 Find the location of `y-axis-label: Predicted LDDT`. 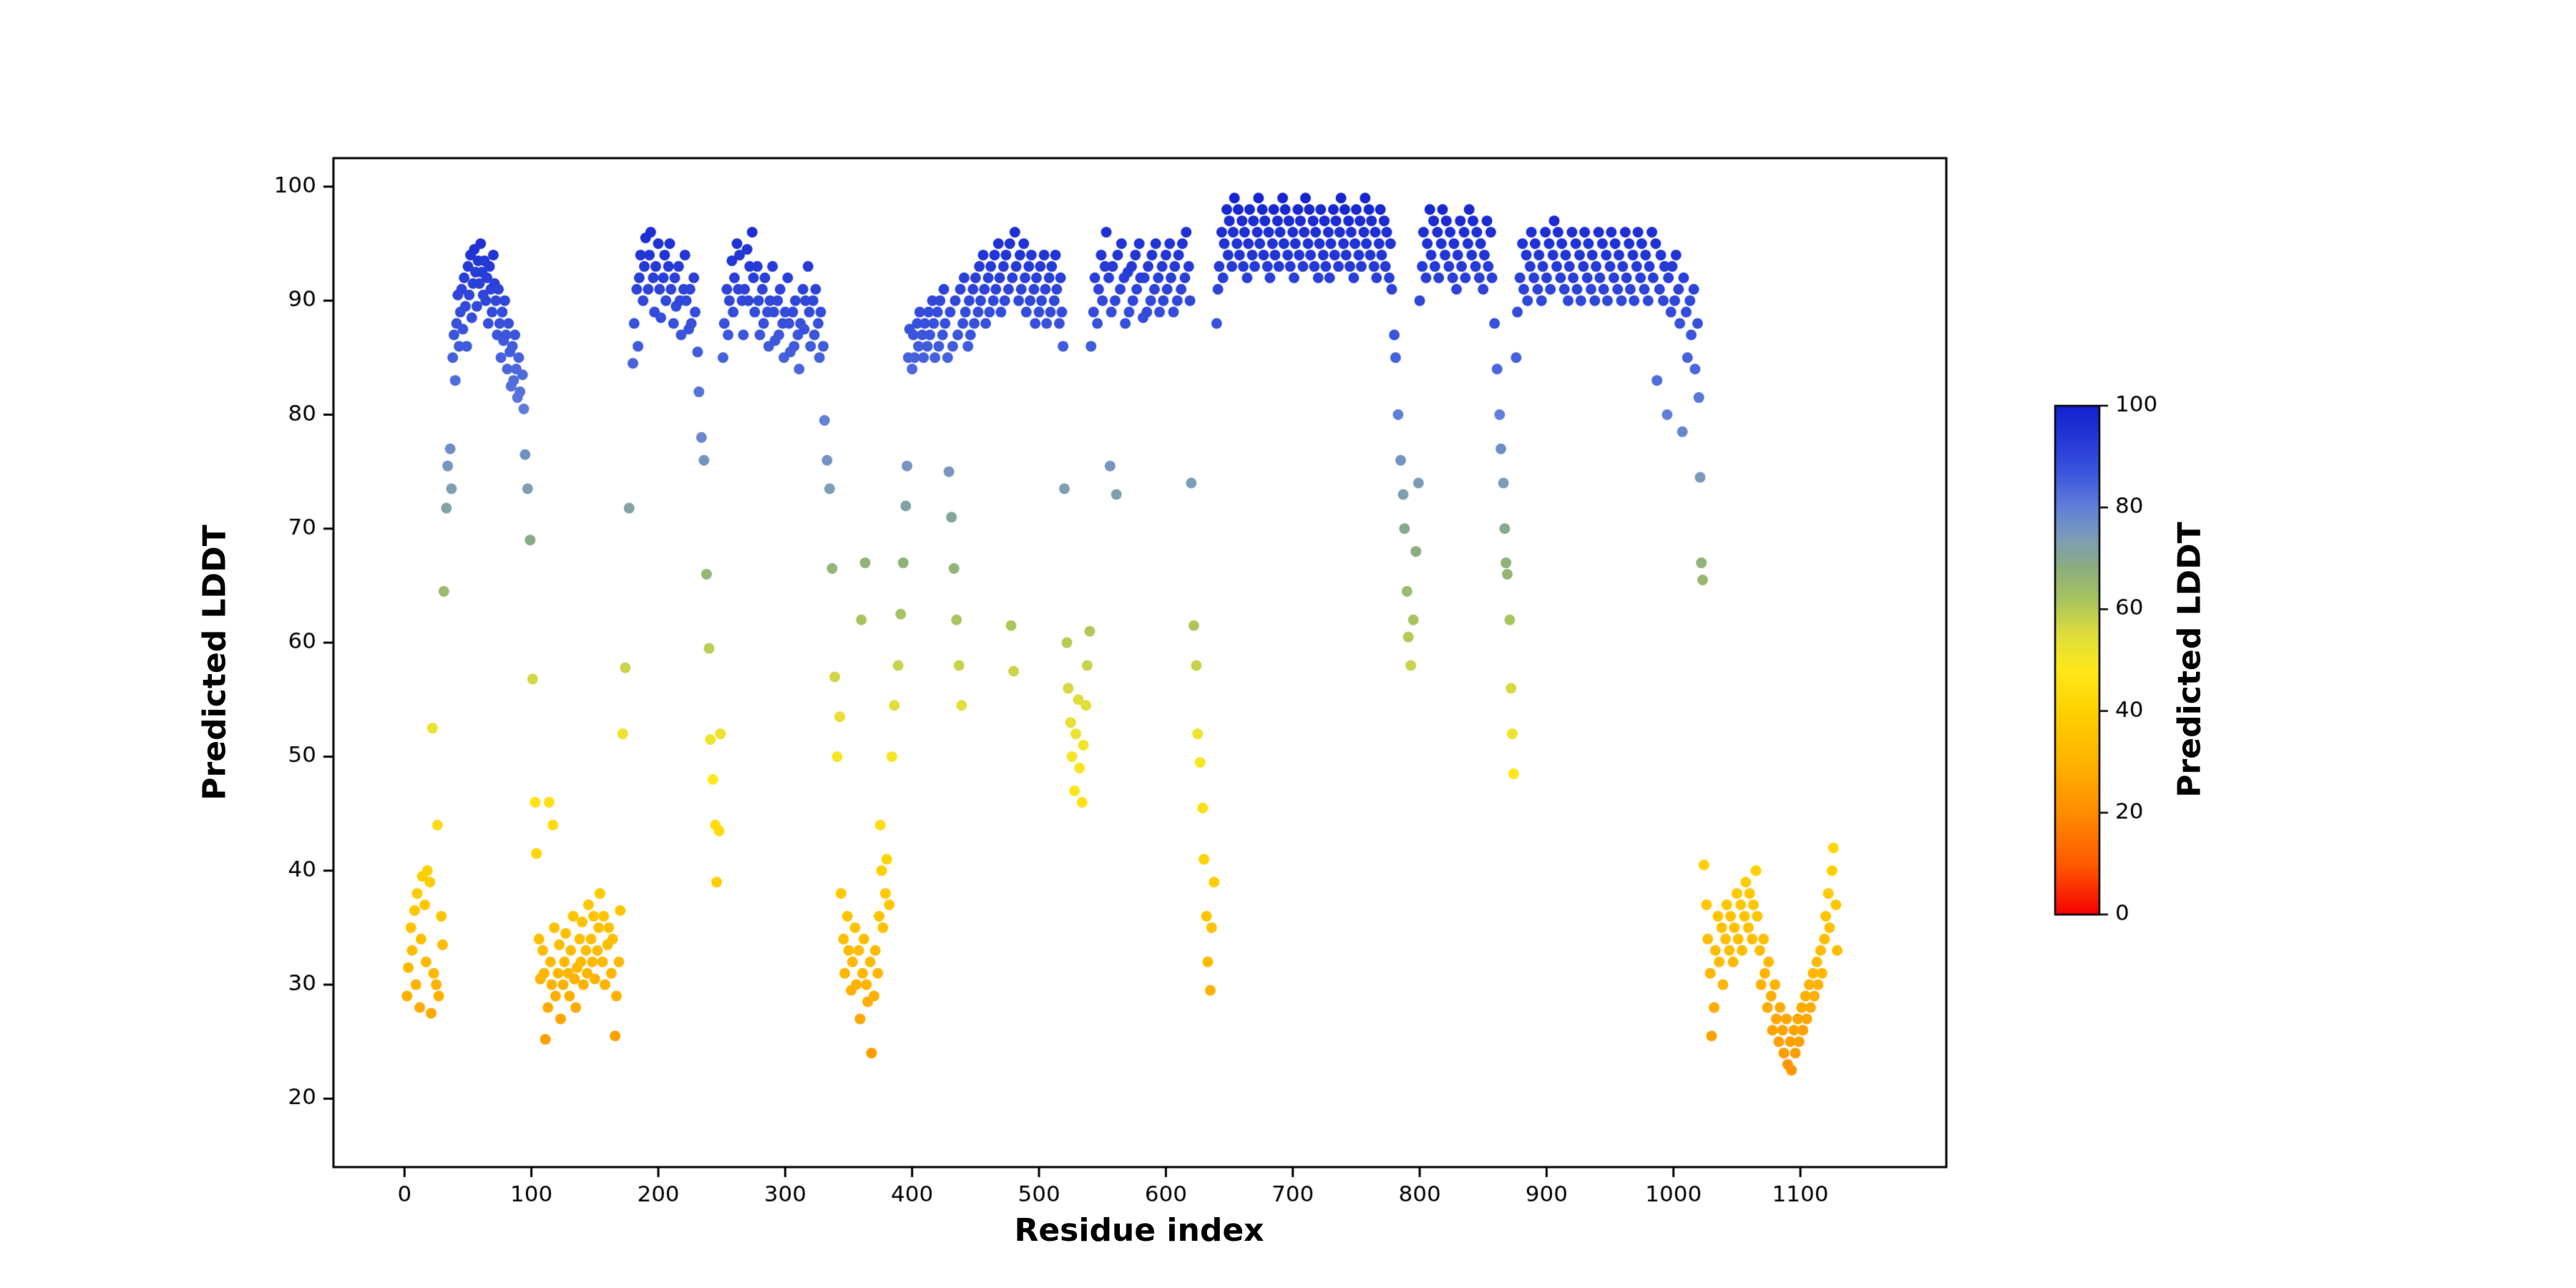

y-axis-label: Predicted LDDT is located at coordinates (214, 663).